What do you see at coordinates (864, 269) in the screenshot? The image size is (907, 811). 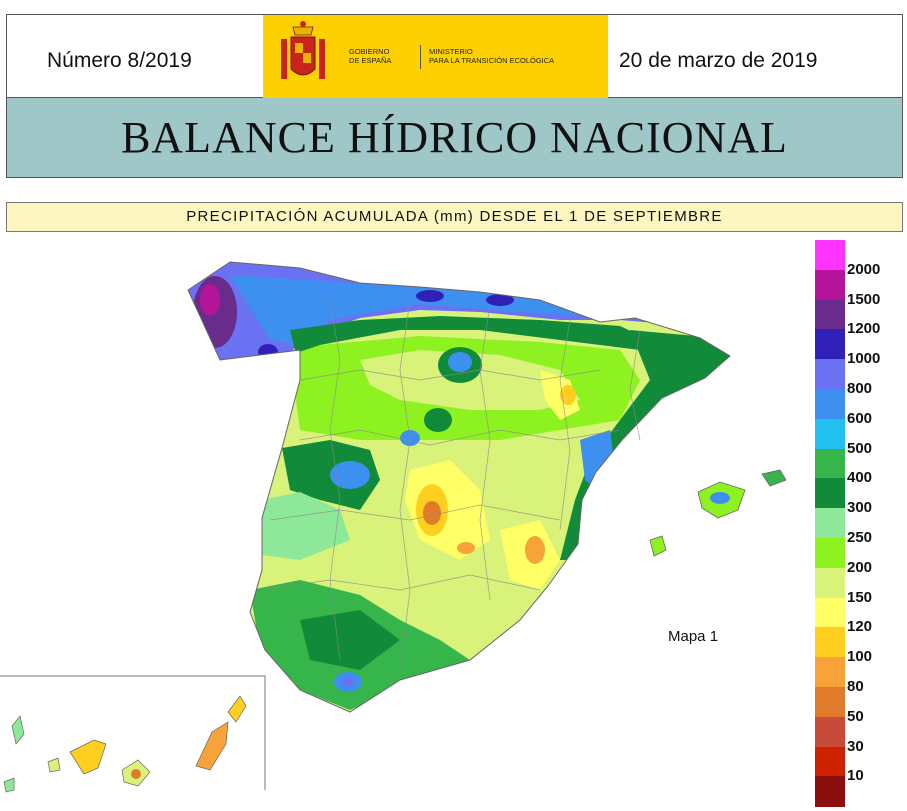 I see `legend-tick-label: 2000` at bounding box center [864, 269].